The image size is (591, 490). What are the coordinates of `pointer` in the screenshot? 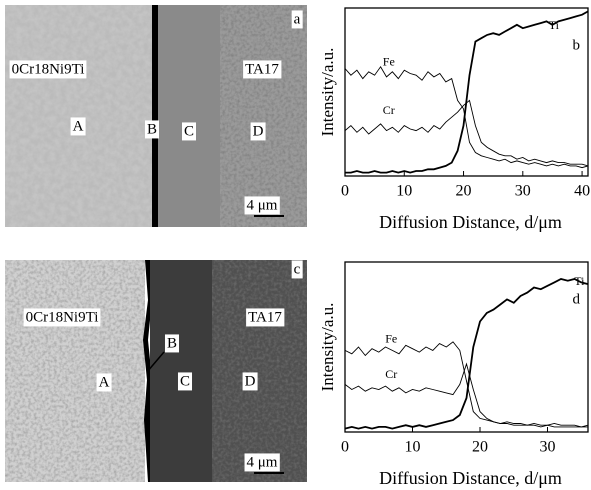 It's located at (155, 362).